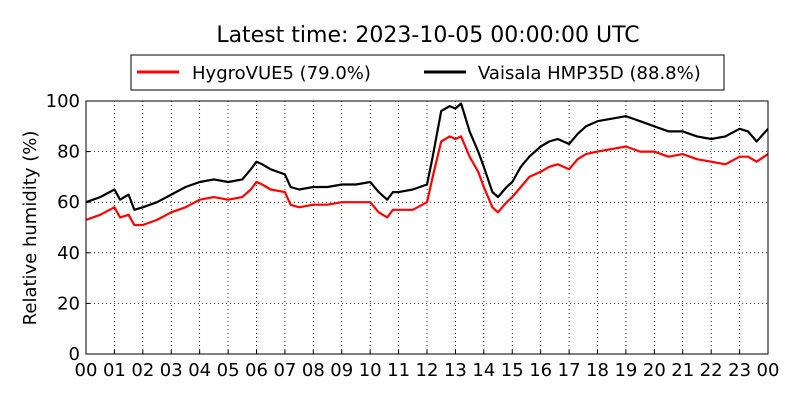  Describe the element at coordinates (142, 370) in the screenshot. I see `x-tick-label: 02` at that location.